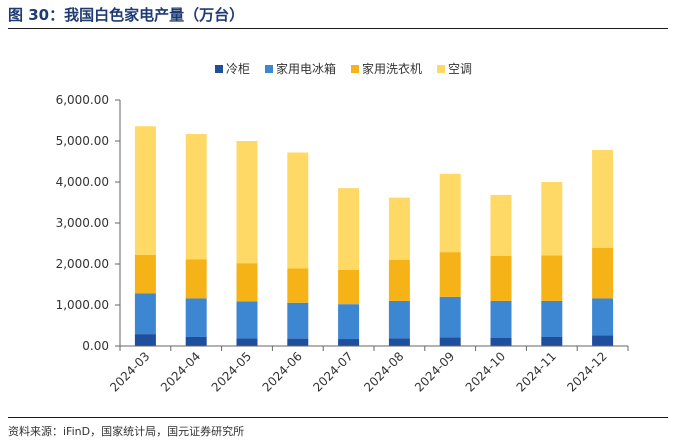 The width and height of the screenshot is (678, 448). I want to click on y-tick-label: 2,000.00, so click(82, 264).